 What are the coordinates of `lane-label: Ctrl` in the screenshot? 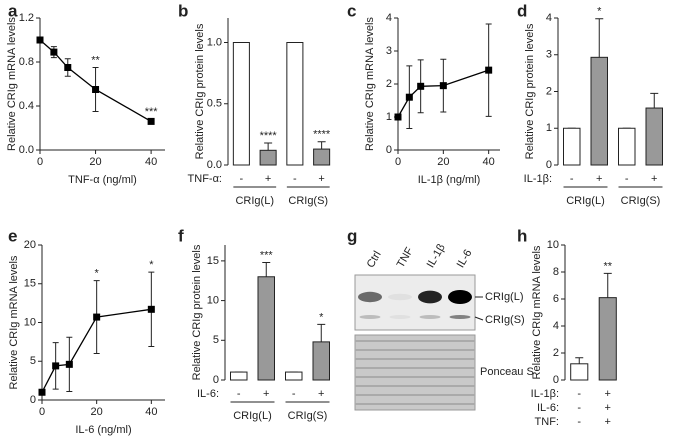 It's located at (374, 259).